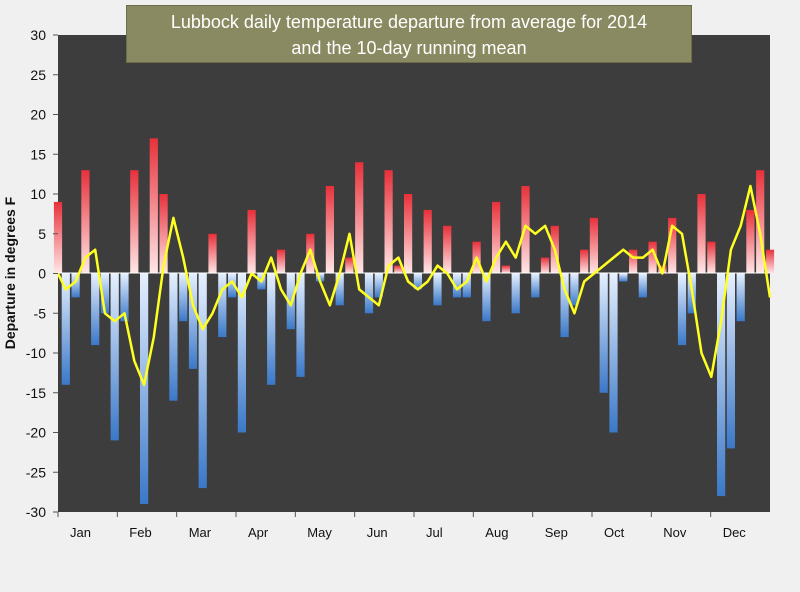 The height and width of the screenshot is (592, 800). Describe the element at coordinates (402, 526) in the screenshot. I see `x-axis: Jan Feb Mar Apr May Jun Jul Aug Sep Oct Nov Dec` at that location.